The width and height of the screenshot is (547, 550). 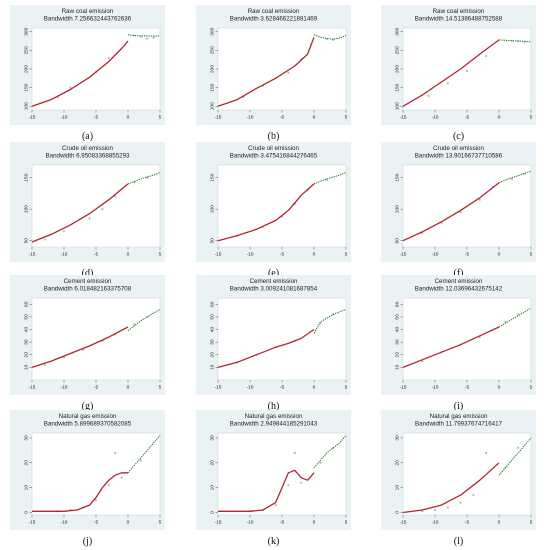 I want to click on chart-title: Crude oil emission, so click(x=273, y=148).